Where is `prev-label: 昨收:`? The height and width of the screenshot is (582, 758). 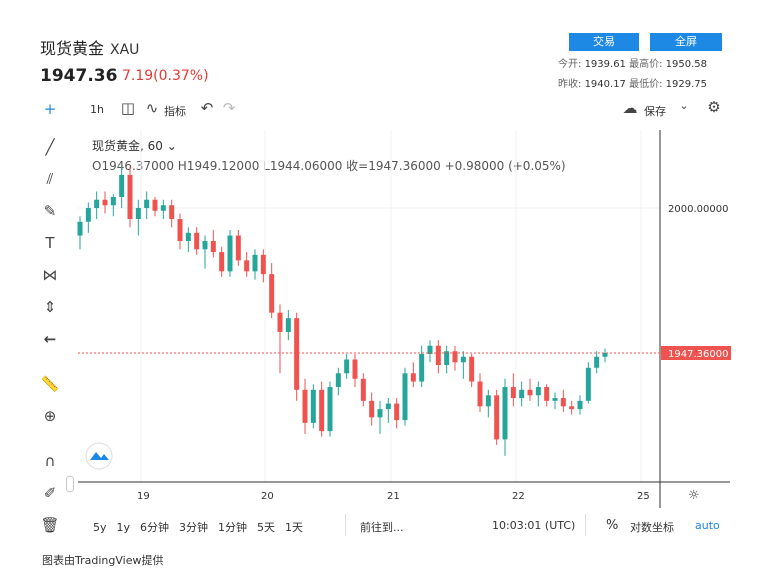
prev-label: 昨收: is located at coordinates (570, 84).